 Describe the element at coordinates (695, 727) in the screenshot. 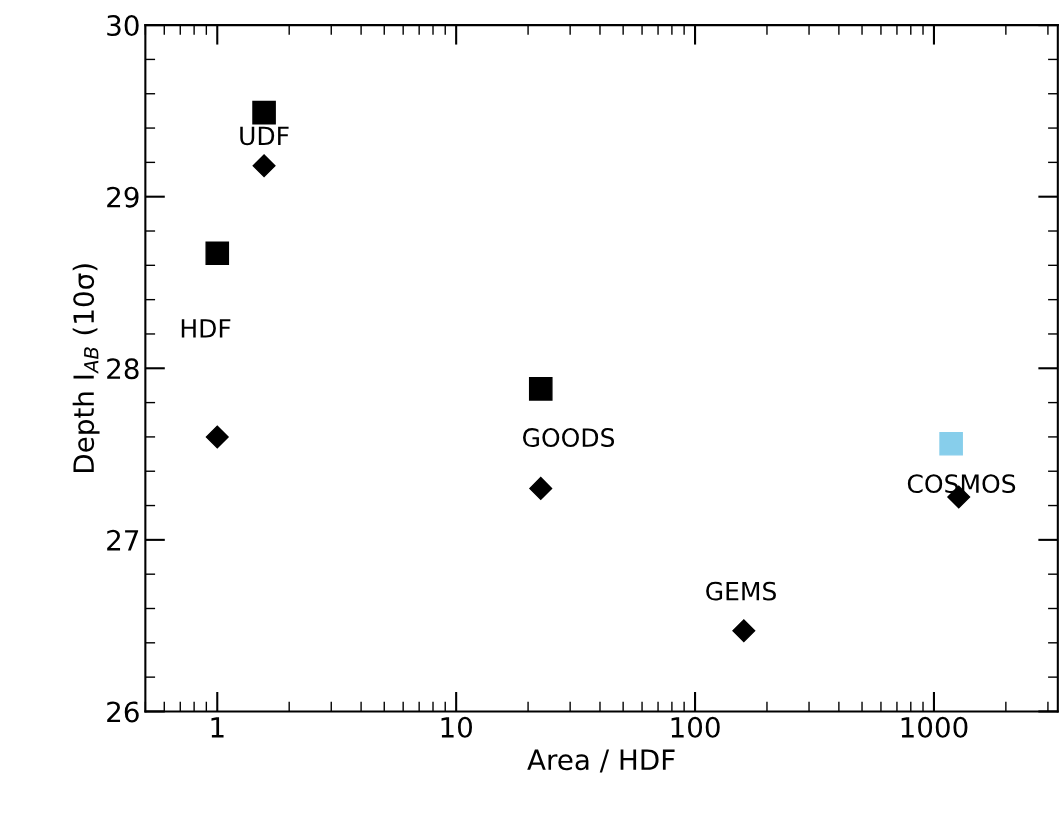

I see `x-tick-label: 100` at that location.